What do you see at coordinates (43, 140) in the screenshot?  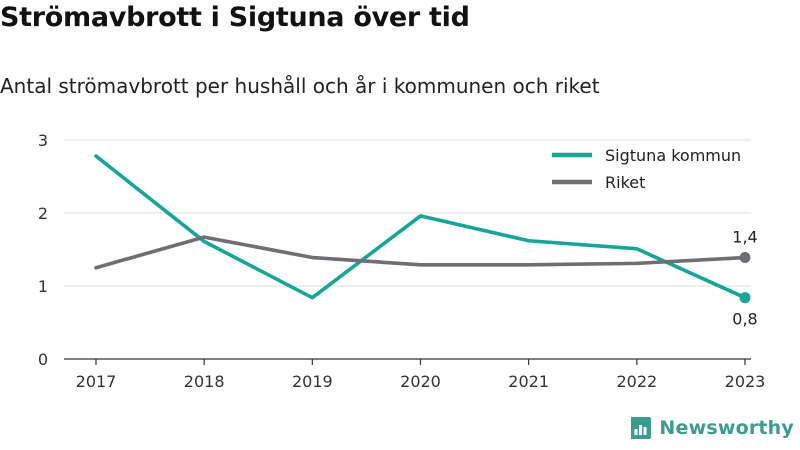 I see `y-tick-label: 3` at bounding box center [43, 140].